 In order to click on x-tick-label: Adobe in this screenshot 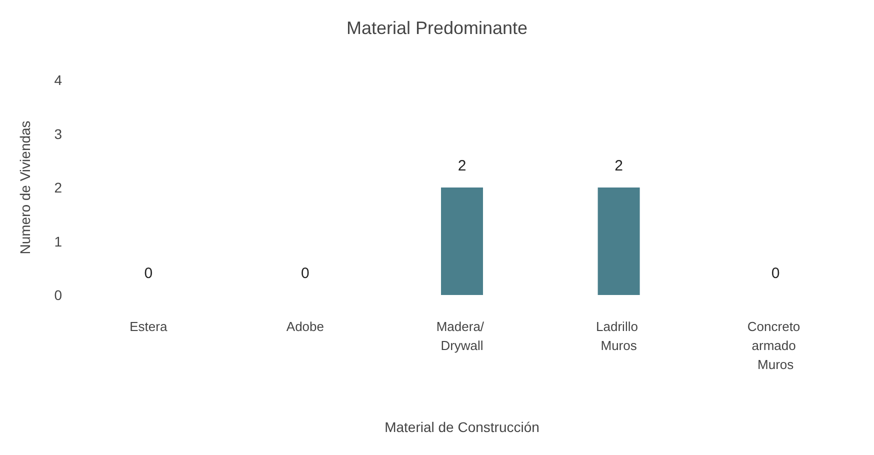, I will do `click(305, 326)`.